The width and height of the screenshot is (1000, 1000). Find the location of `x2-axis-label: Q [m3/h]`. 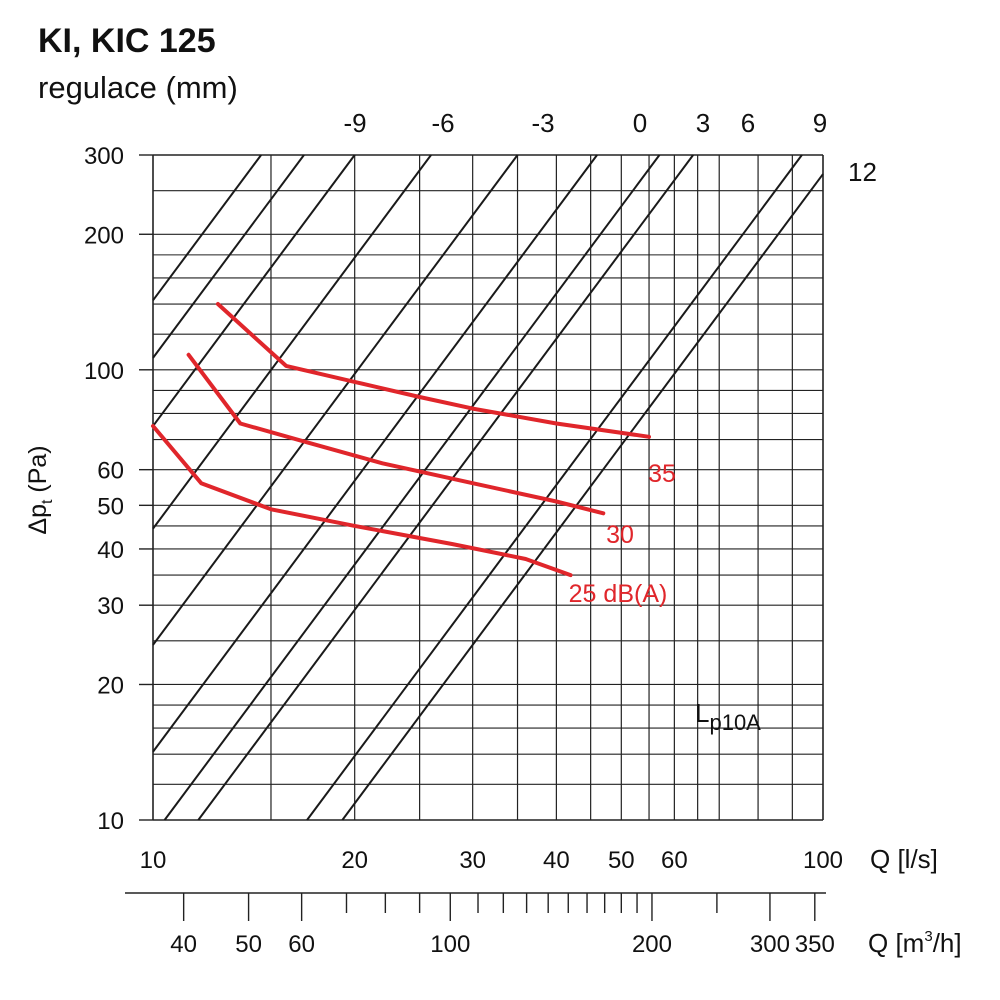

x2-axis-label: Q [m3/h] is located at coordinates (915, 943).